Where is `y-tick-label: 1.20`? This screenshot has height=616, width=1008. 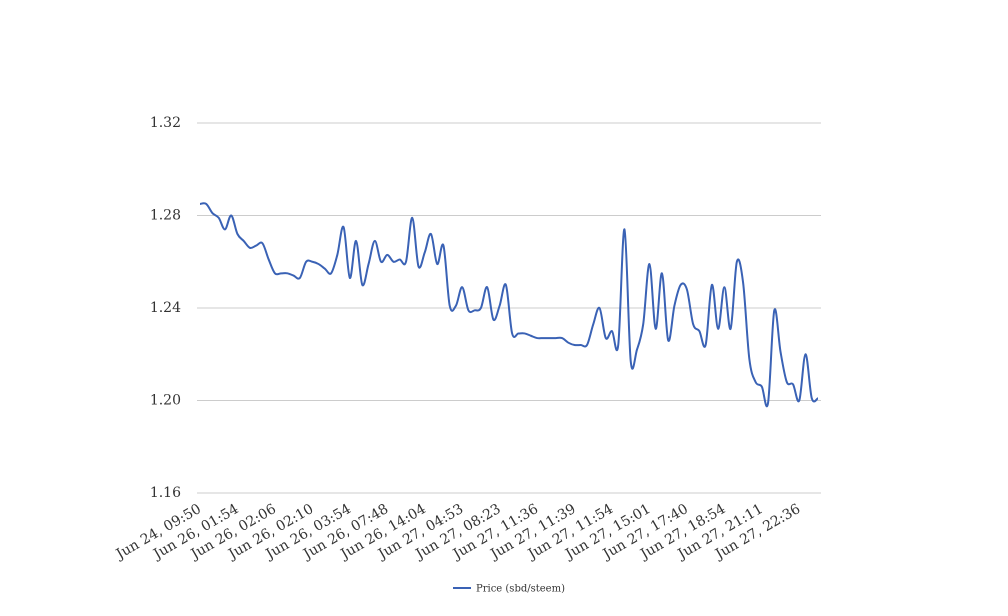 y-tick-label: 1.20 is located at coordinates (165, 401).